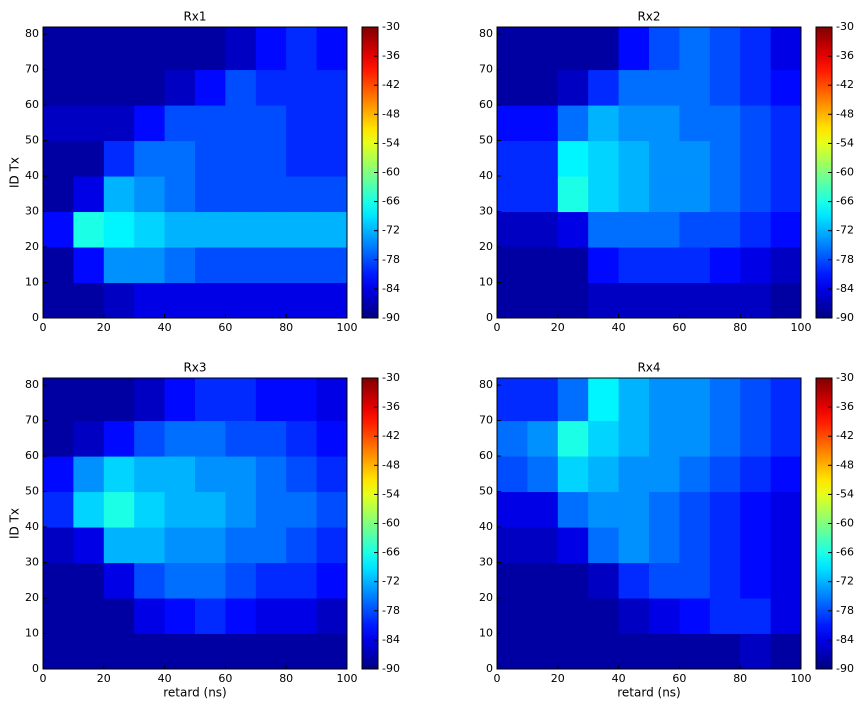  What do you see at coordinates (15, 172) in the screenshot?
I see `y-axis-label: ID Tx` at bounding box center [15, 172].